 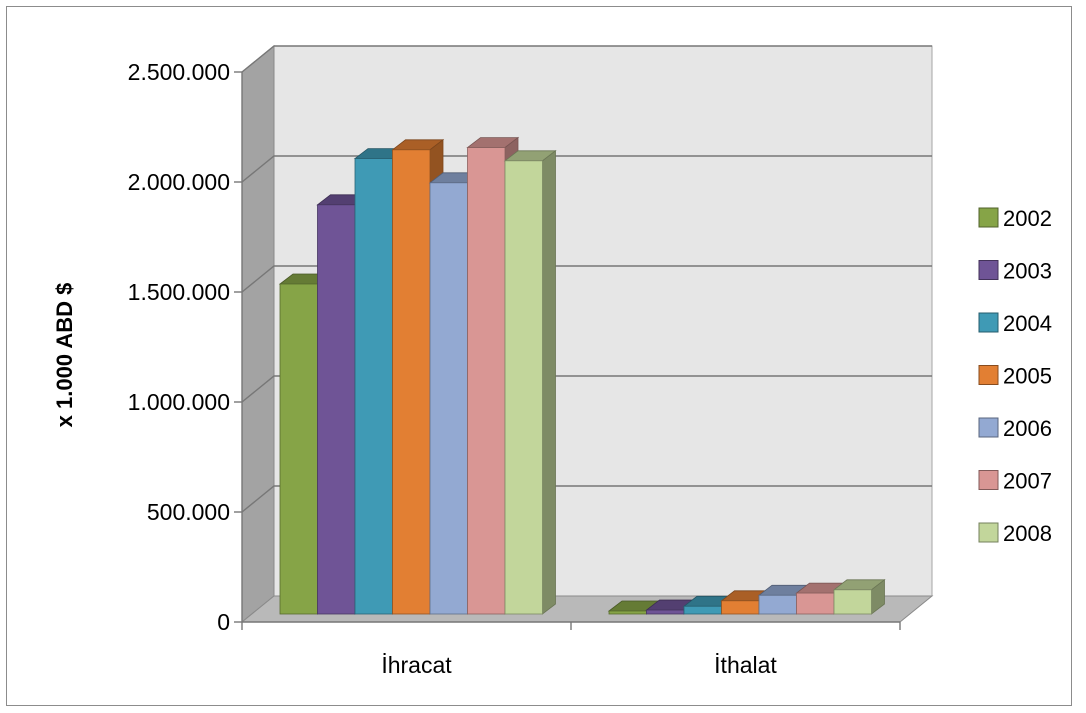 I want to click on bar-side, so click(x=549, y=382).